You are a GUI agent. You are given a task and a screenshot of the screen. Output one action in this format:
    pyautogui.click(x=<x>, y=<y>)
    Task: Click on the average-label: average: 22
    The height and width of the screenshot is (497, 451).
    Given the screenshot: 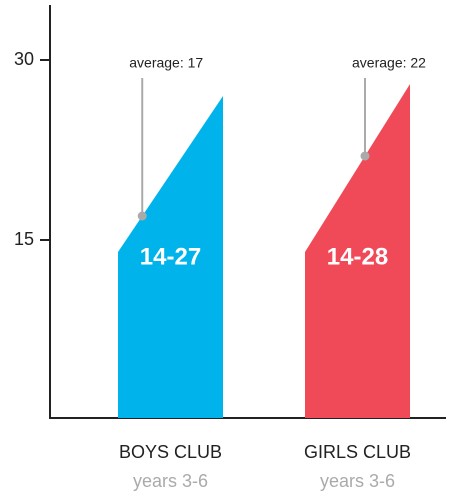 What is the action you would take?
    pyautogui.click(x=389, y=63)
    